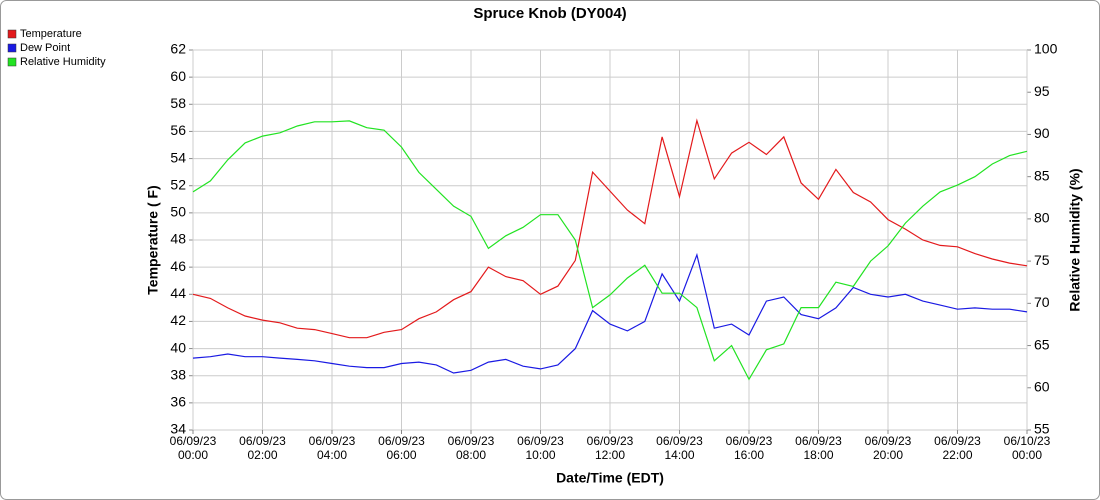  What do you see at coordinates (178, 429) in the screenshot?
I see `y-tick-label: 34` at bounding box center [178, 429].